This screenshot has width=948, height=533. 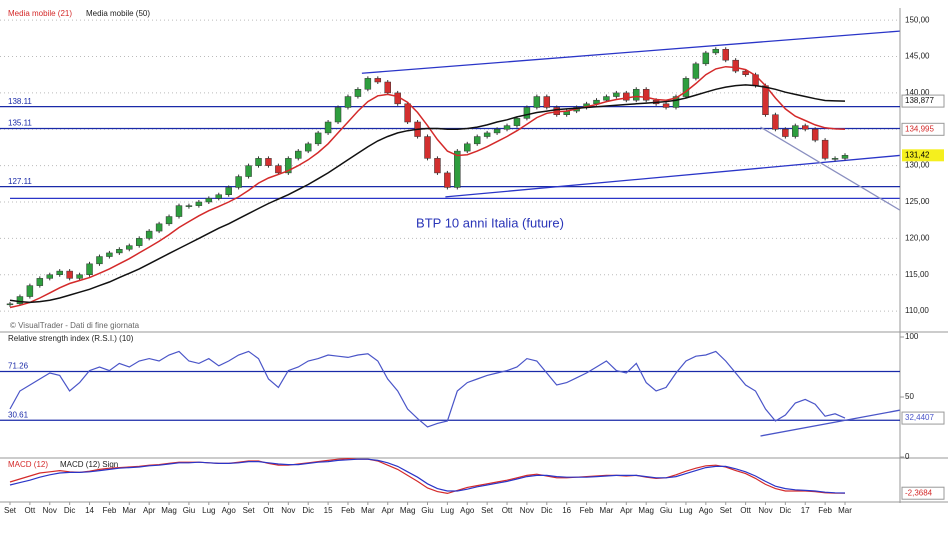 I want to click on level-label: 71.26, so click(x=18, y=366).